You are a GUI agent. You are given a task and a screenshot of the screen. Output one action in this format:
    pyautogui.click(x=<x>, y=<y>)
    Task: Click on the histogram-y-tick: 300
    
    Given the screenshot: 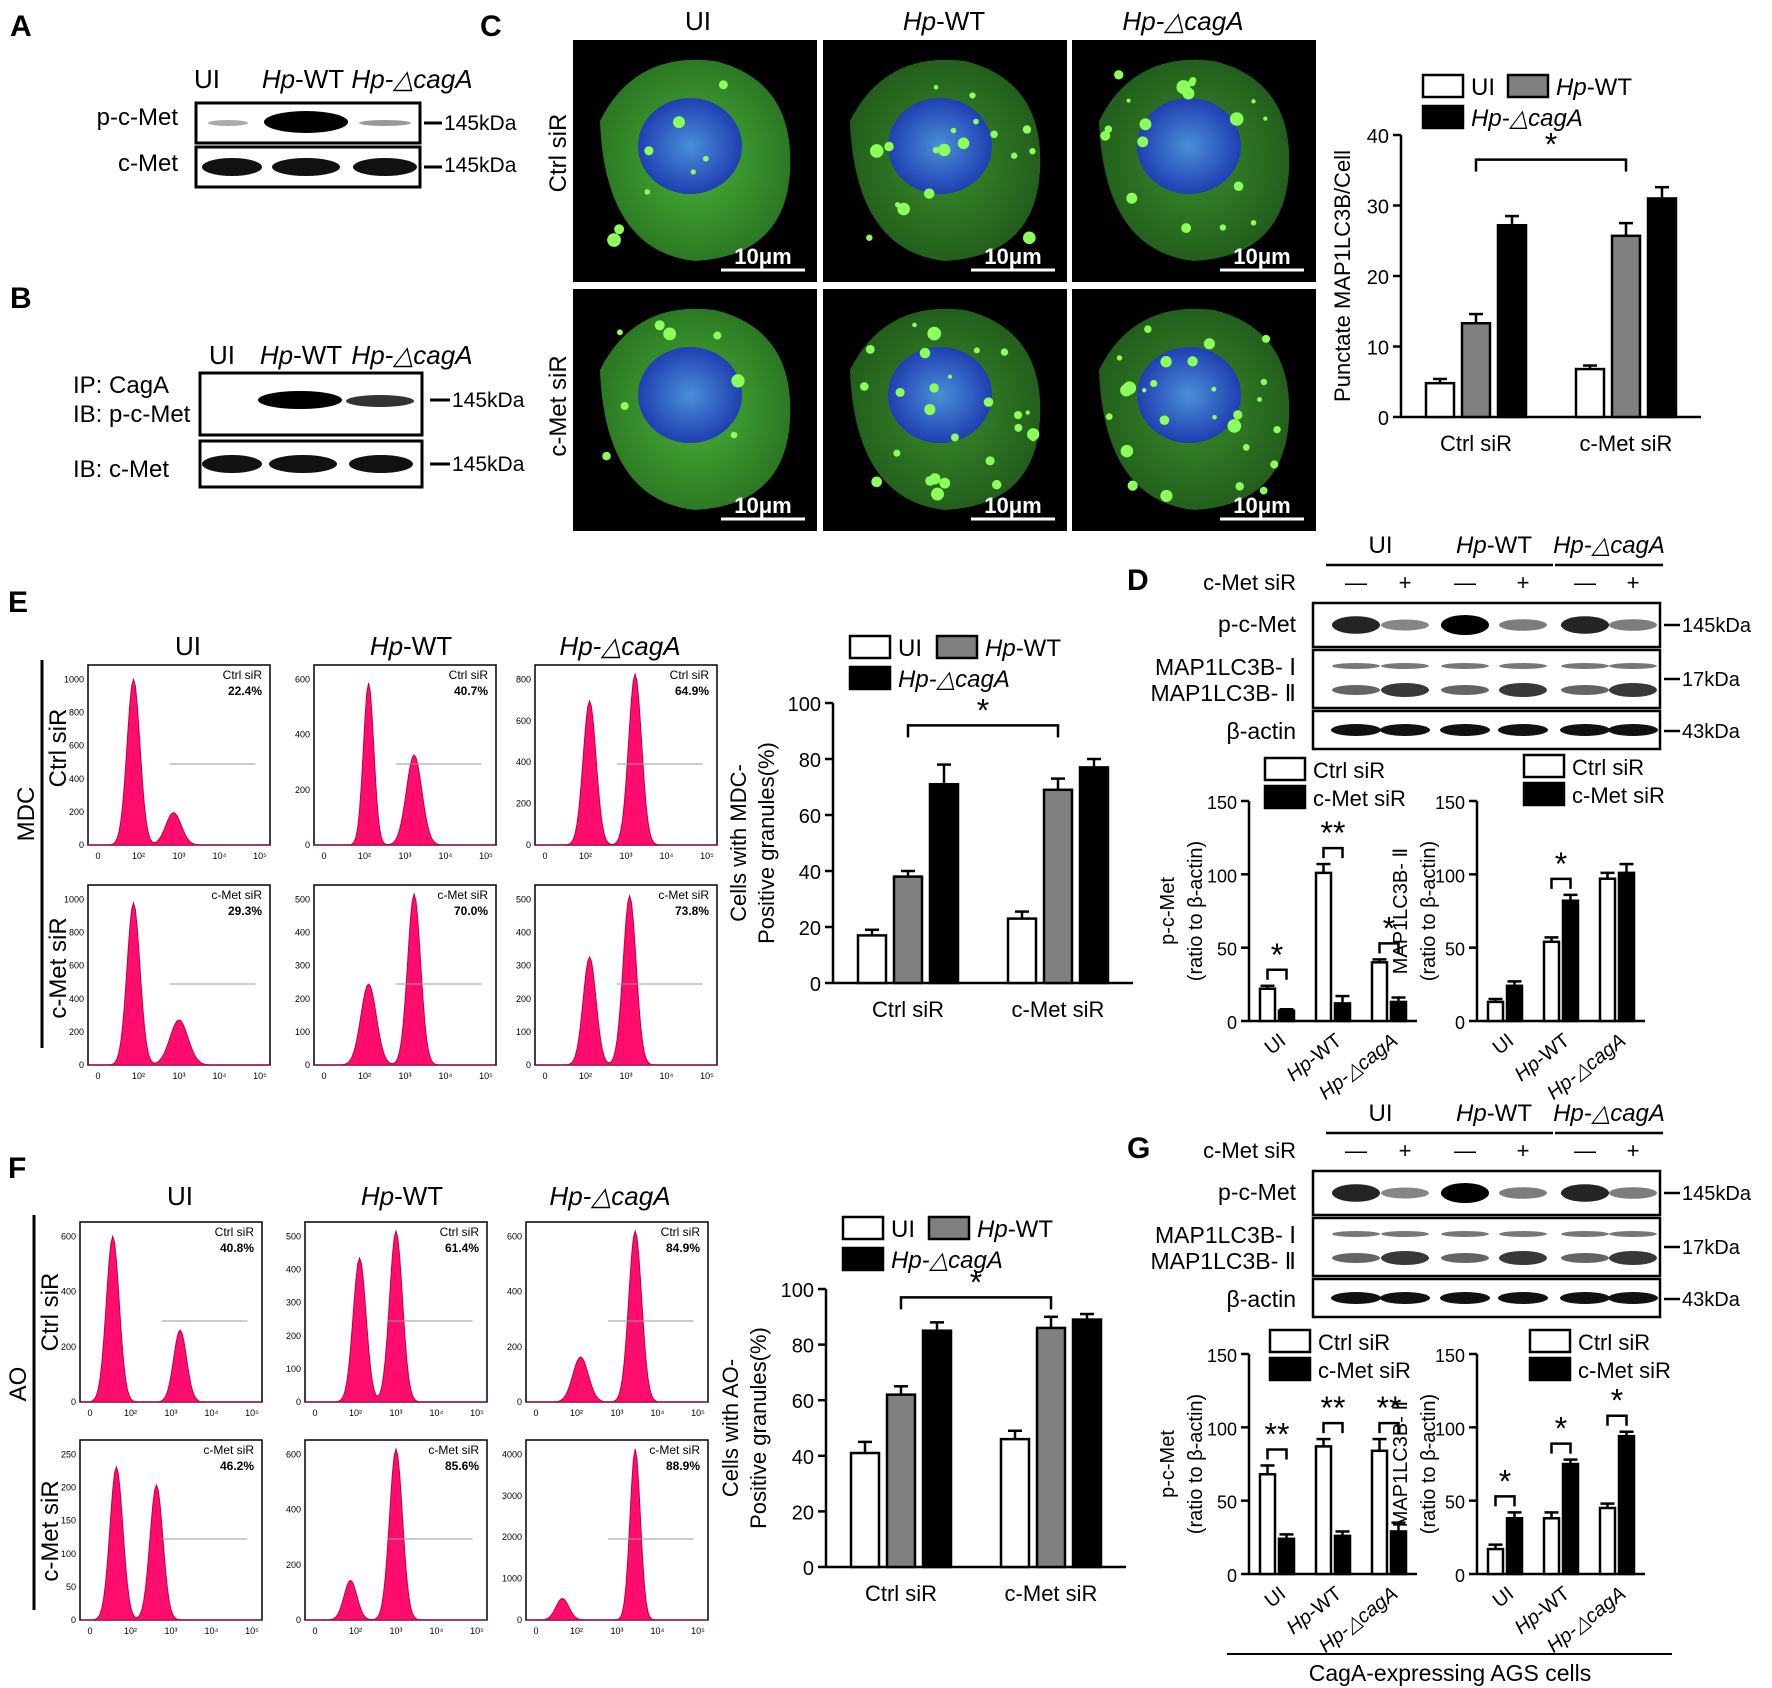 What is the action you would take?
    pyautogui.click(x=302, y=966)
    